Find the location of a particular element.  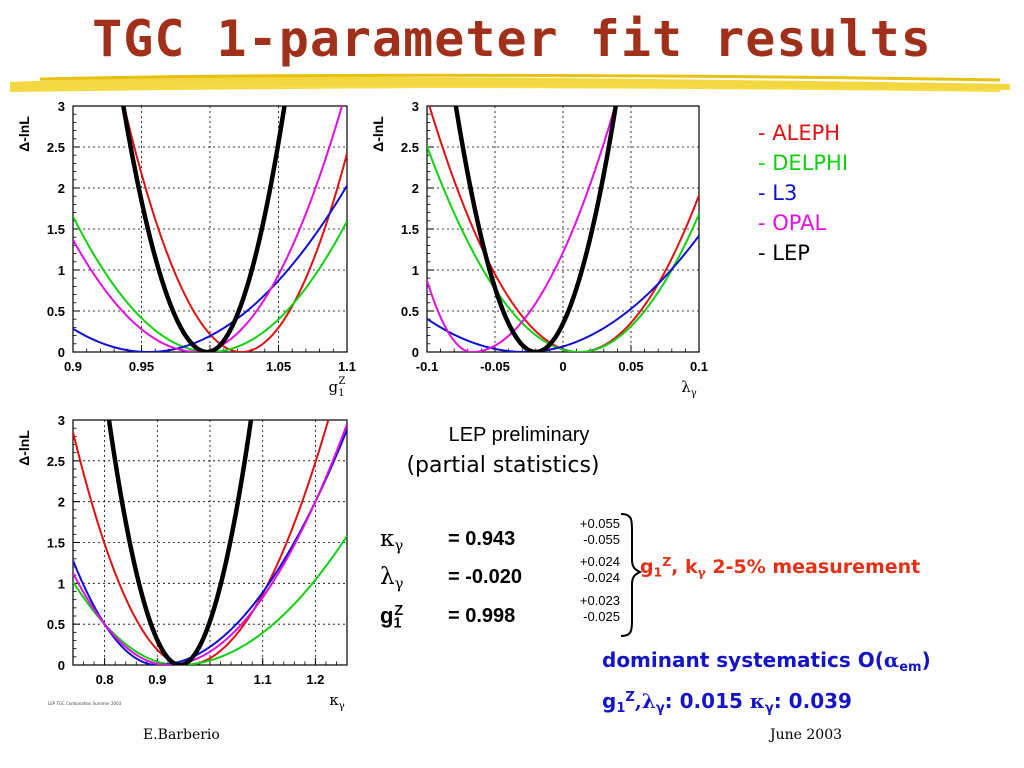

footer-author: E.Barberio is located at coordinates (181, 735).